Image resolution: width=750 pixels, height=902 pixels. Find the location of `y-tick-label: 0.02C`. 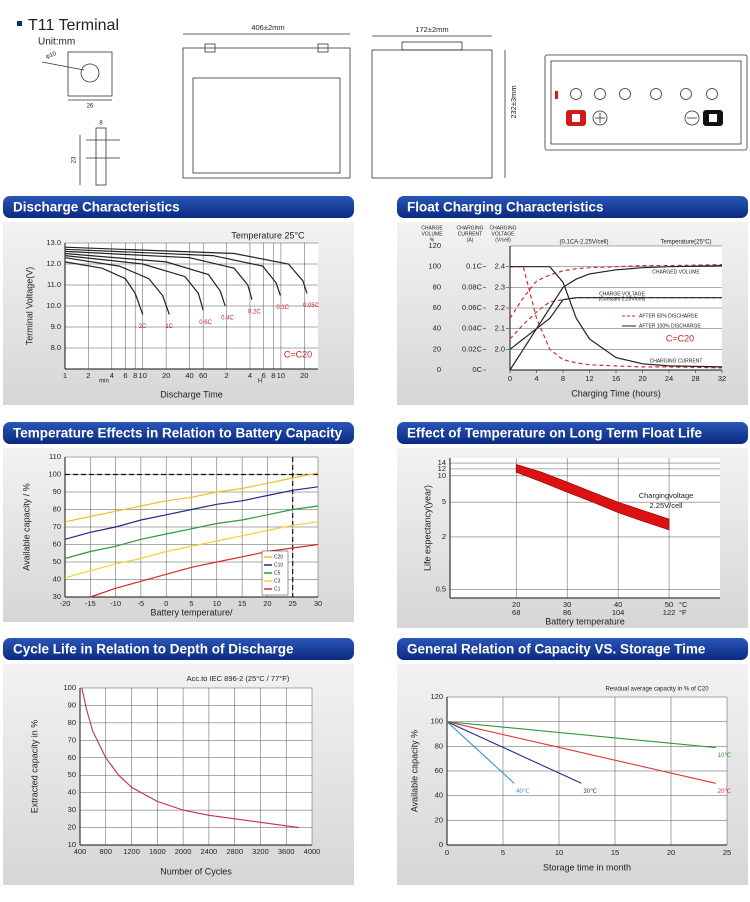

y-tick-label: 0.02C is located at coordinates (472, 348).